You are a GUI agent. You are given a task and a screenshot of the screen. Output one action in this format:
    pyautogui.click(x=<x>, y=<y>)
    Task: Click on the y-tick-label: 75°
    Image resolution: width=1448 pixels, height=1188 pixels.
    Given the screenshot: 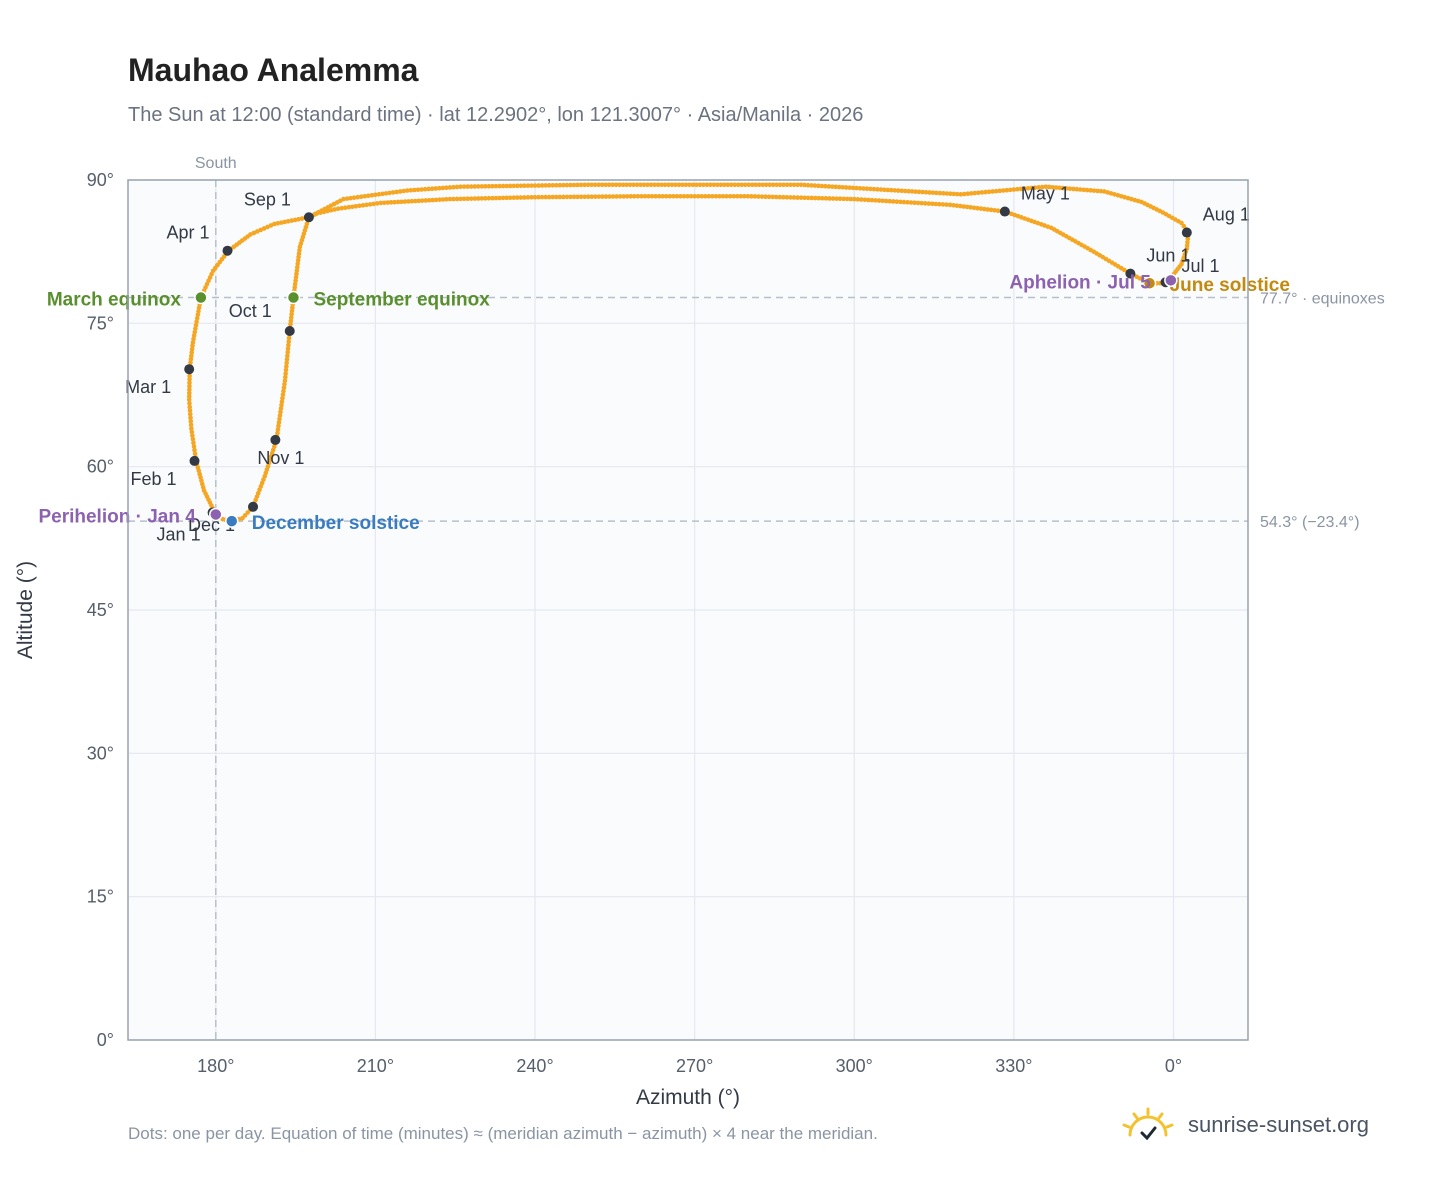 What is the action you would take?
    pyautogui.click(x=100, y=323)
    